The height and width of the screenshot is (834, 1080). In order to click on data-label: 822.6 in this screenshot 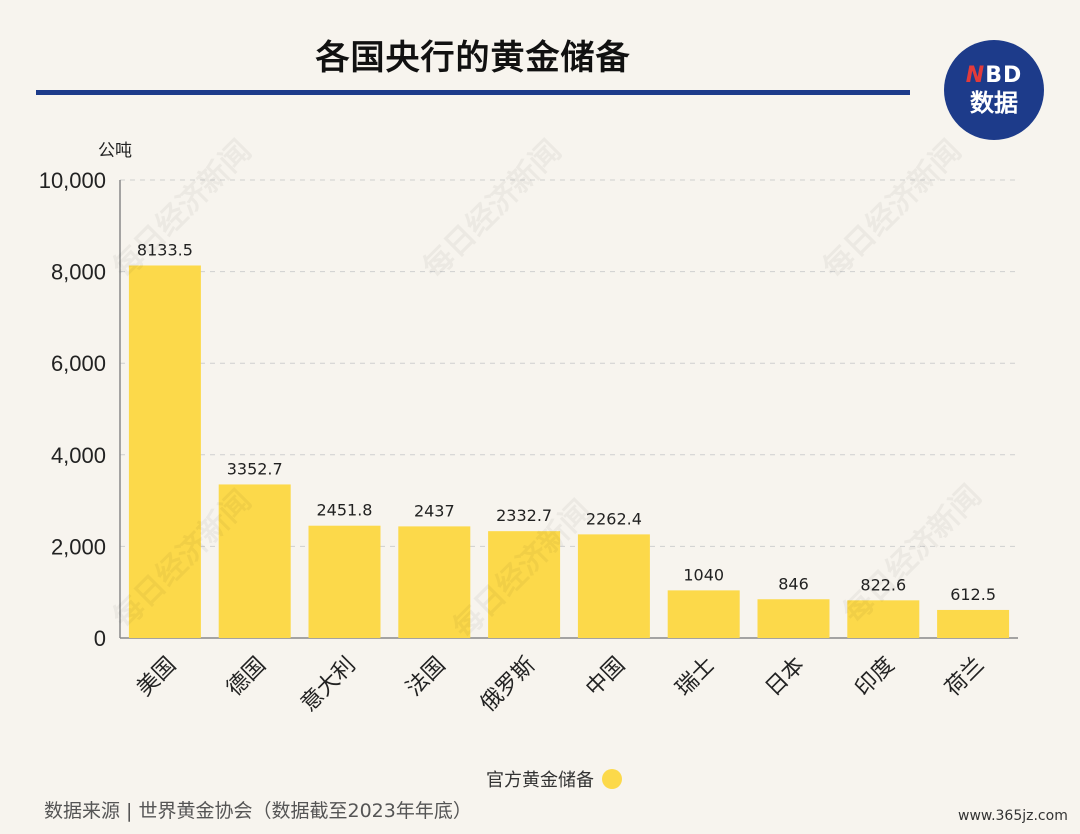, I will do `click(883, 584)`.